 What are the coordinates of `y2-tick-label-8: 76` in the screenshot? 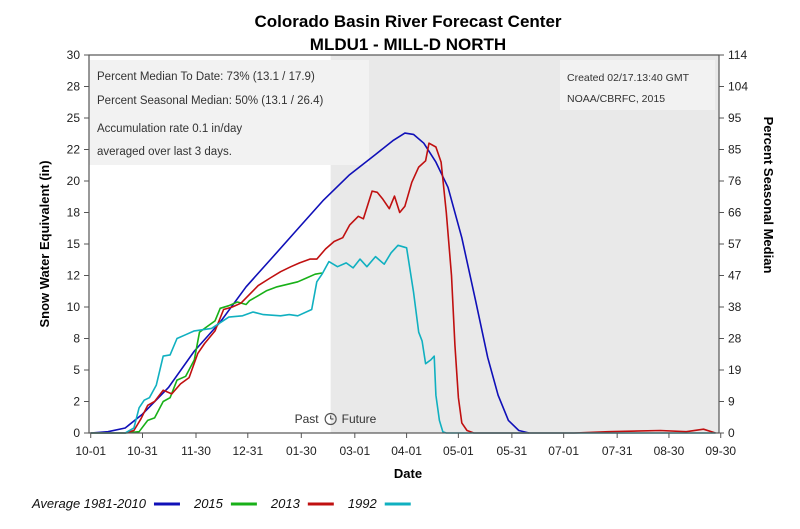 It's located at (735, 181).